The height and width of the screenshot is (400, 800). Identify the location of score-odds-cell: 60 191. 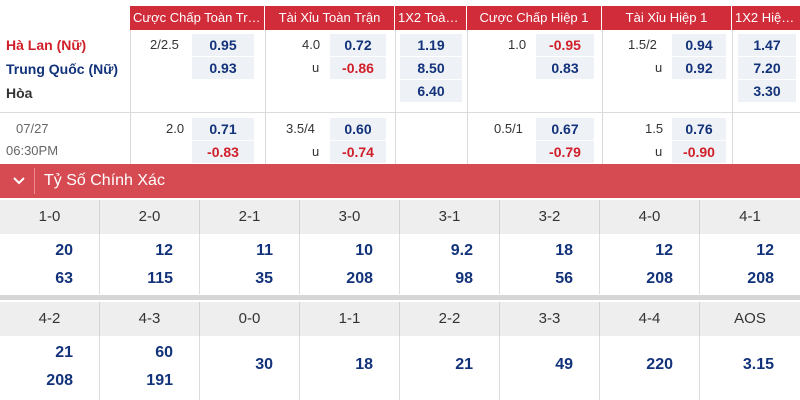
(150, 368).